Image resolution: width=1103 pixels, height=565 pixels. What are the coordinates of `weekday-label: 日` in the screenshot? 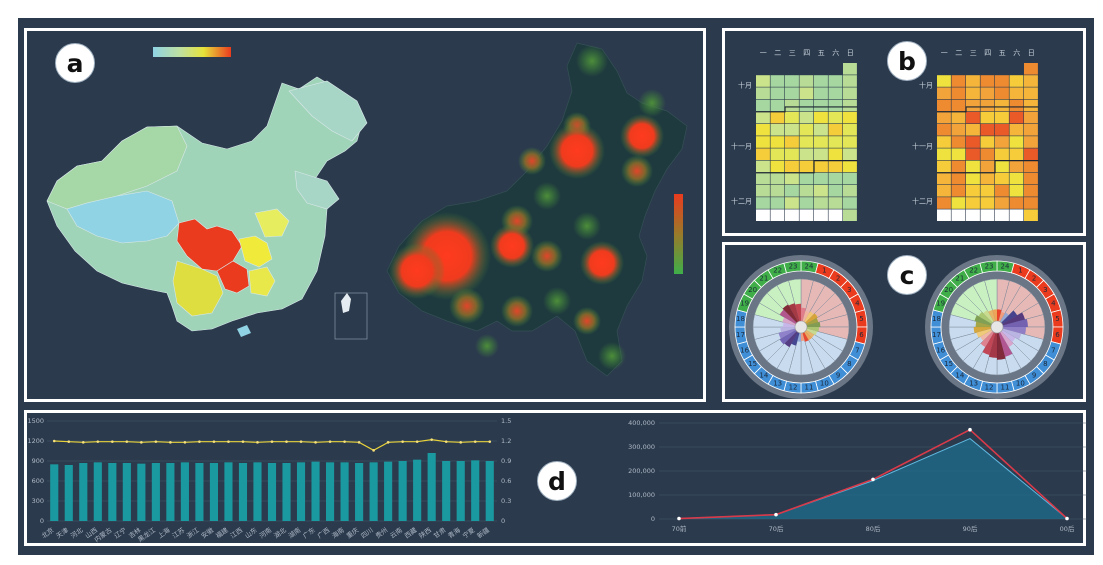 It's located at (850, 53).